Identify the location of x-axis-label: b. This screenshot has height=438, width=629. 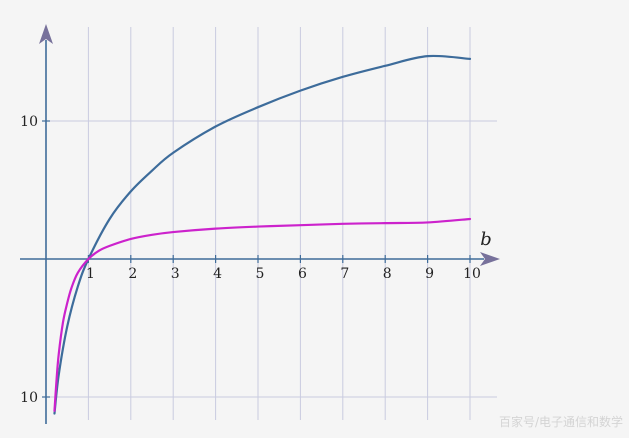
(486, 239).